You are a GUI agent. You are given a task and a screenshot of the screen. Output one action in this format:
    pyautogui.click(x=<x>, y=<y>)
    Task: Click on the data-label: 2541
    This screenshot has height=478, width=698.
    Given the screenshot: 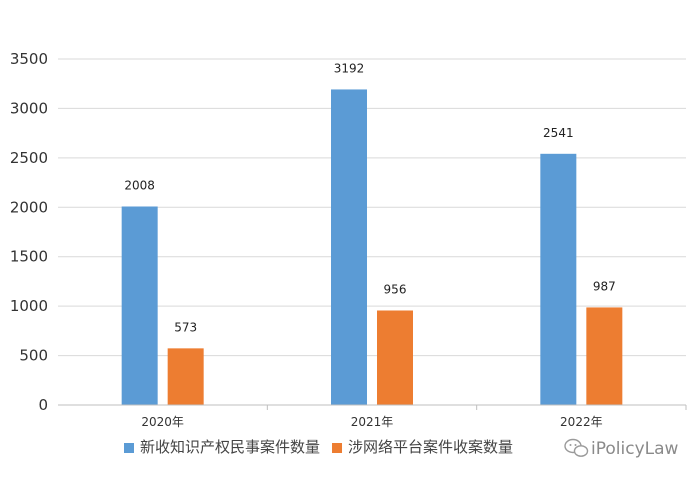 What is the action you would take?
    pyautogui.click(x=558, y=133)
    